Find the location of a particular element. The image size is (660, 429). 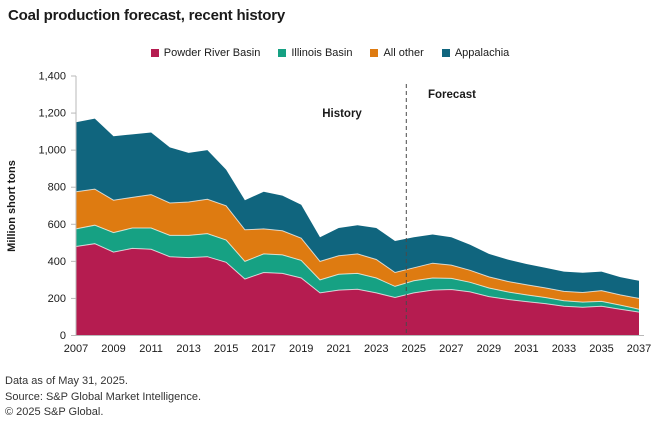

footnote-source: Source: S&P Global Market Intelligence. is located at coordinates (103, 396).